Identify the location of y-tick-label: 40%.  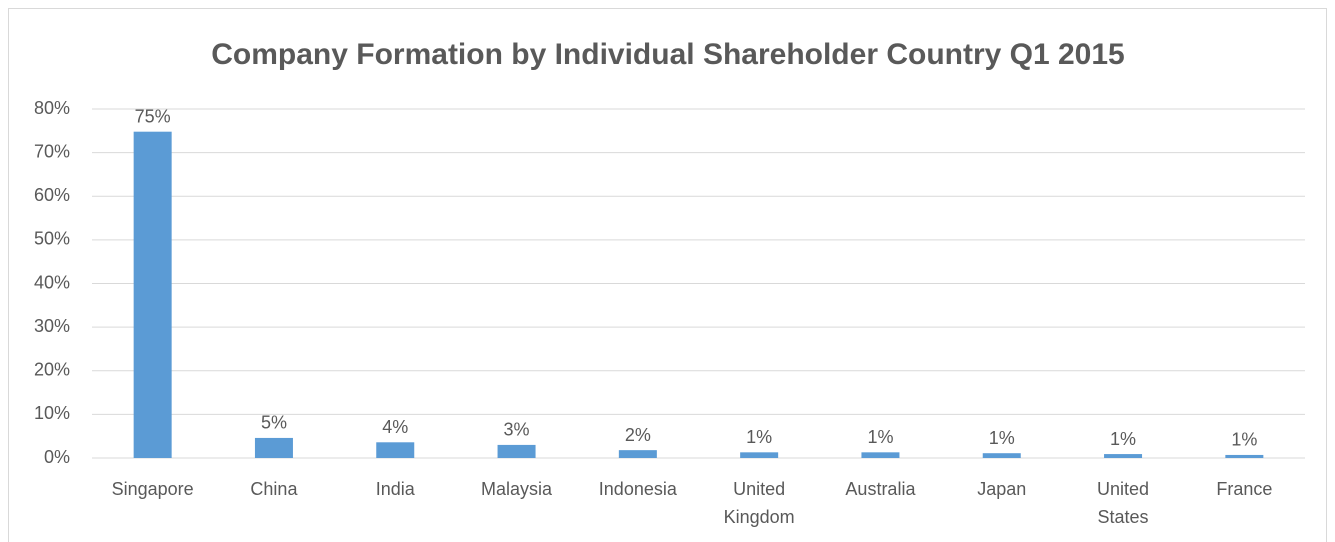
(52, 282).